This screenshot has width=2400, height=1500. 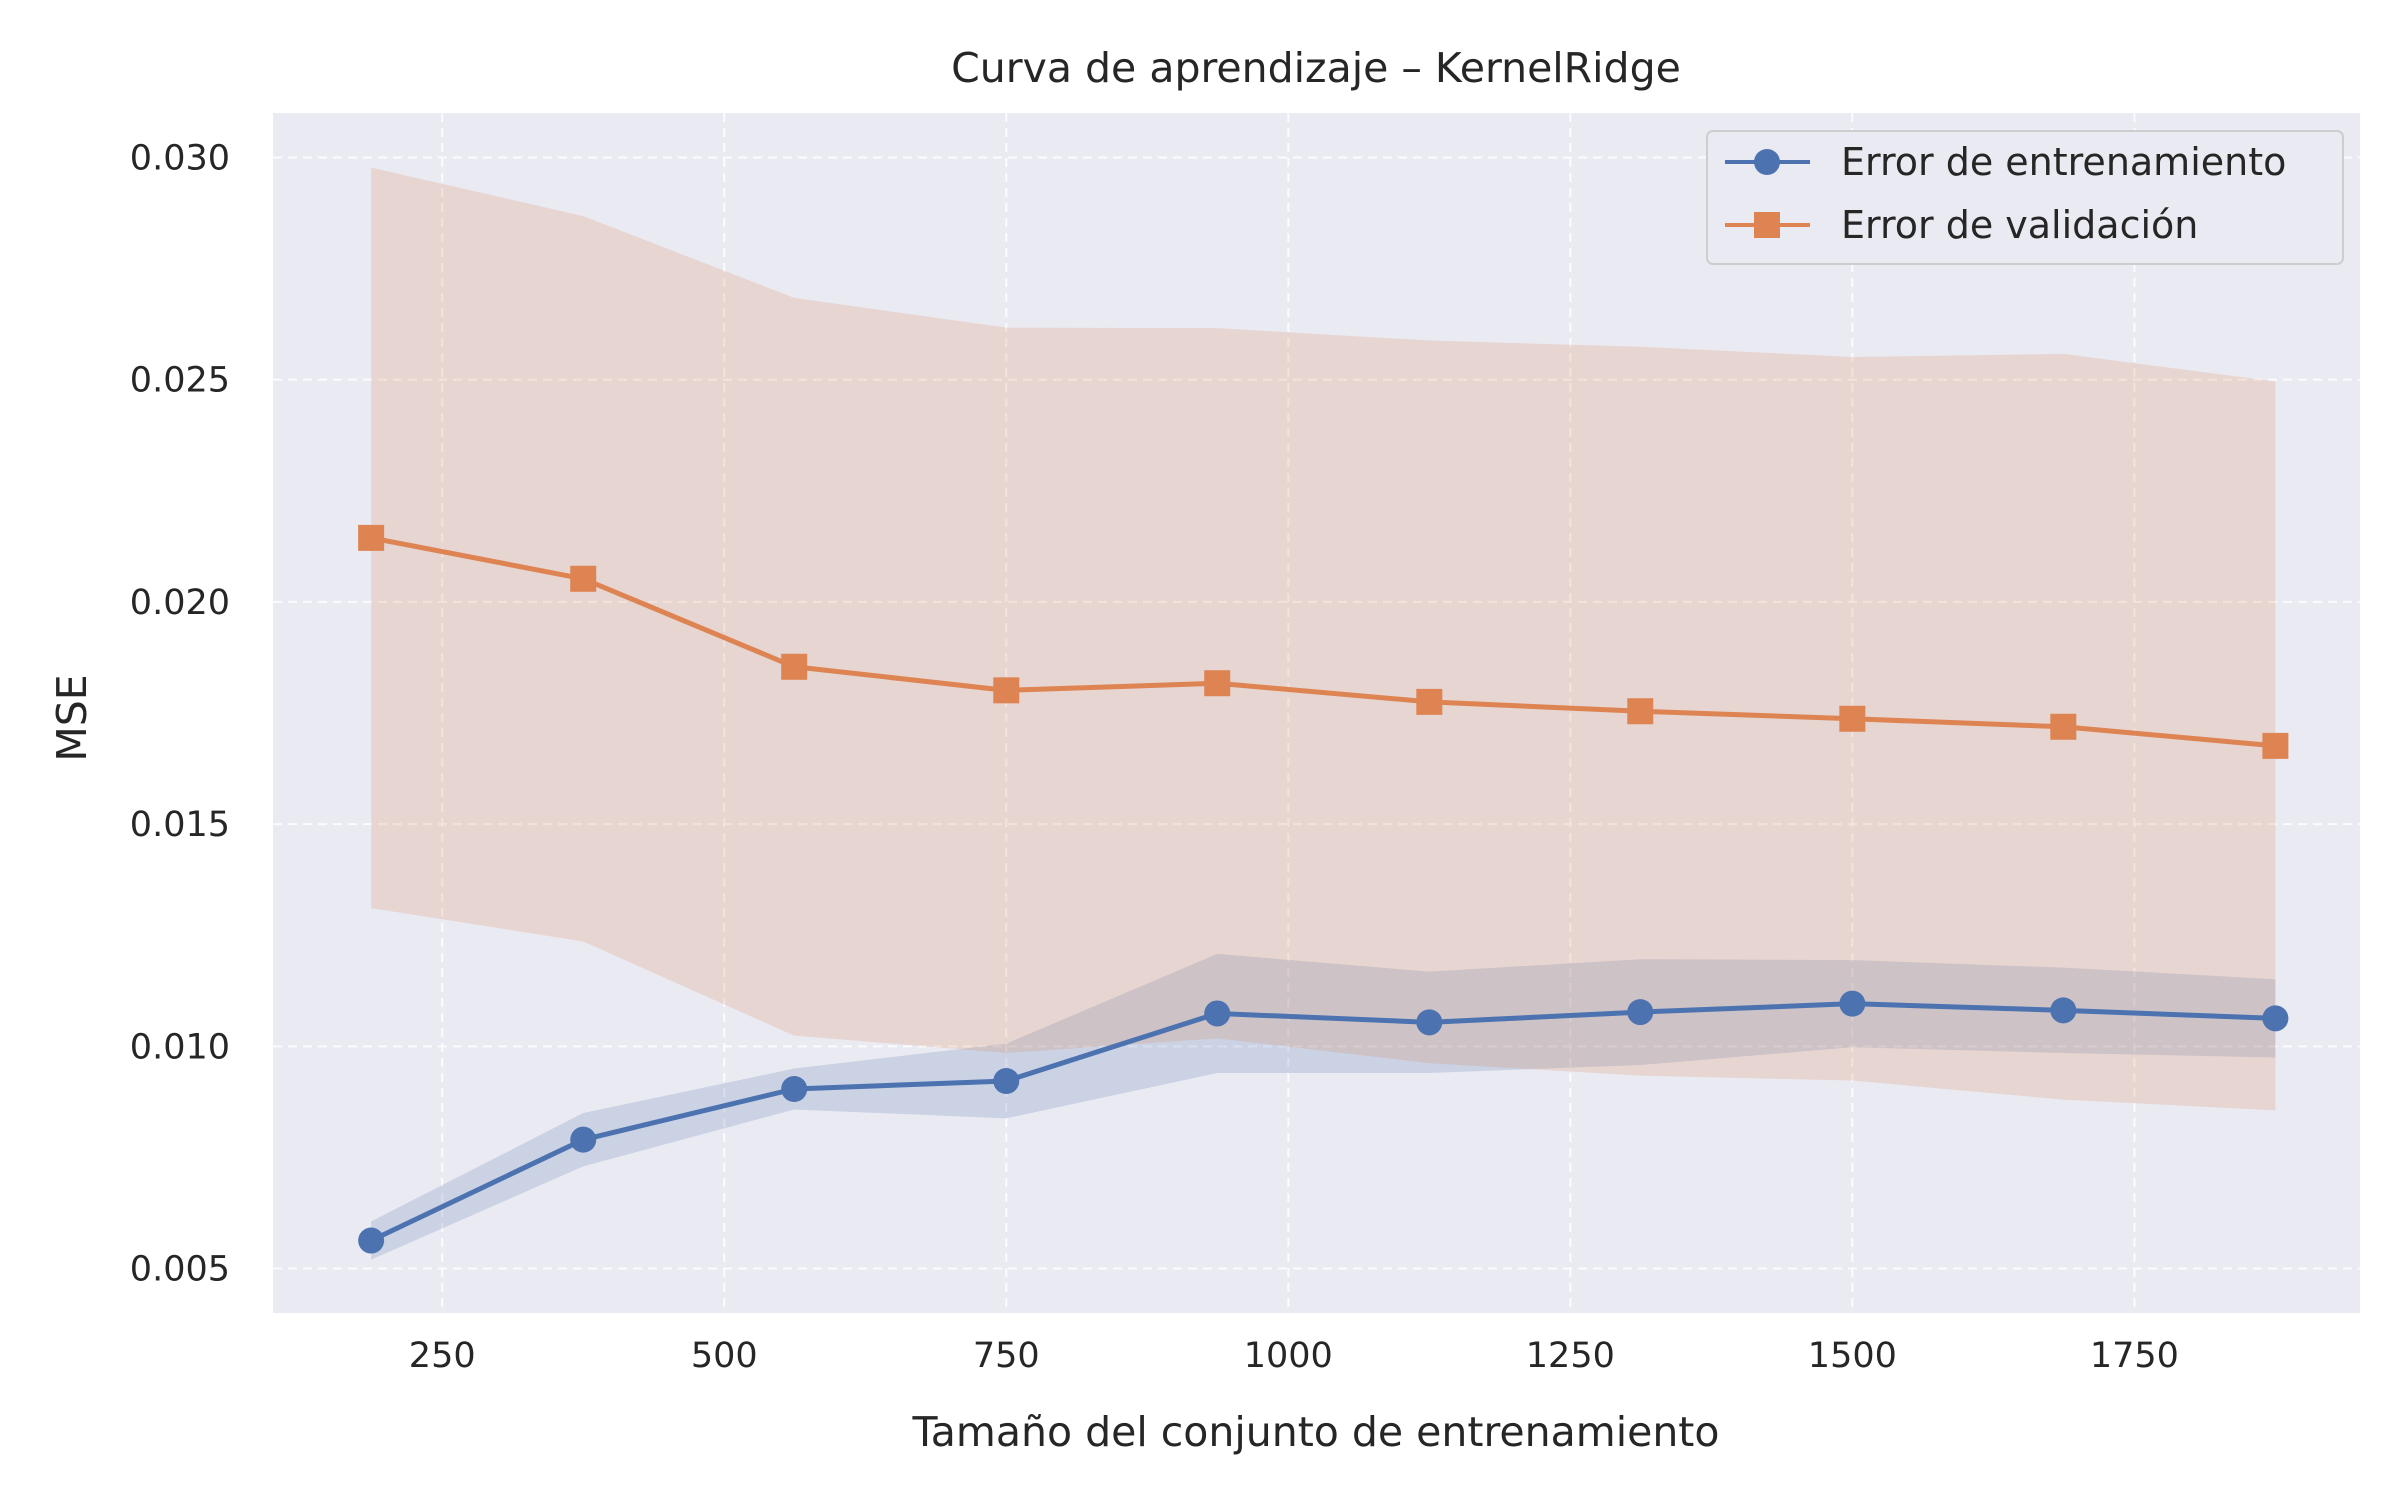 What do you see at coordinates (180, 713) in the screenshot?
I see `y-axis-ticks: 0.005 0.010 0.015 0.020 0.025 0.030` at bounding box center [180, 713].